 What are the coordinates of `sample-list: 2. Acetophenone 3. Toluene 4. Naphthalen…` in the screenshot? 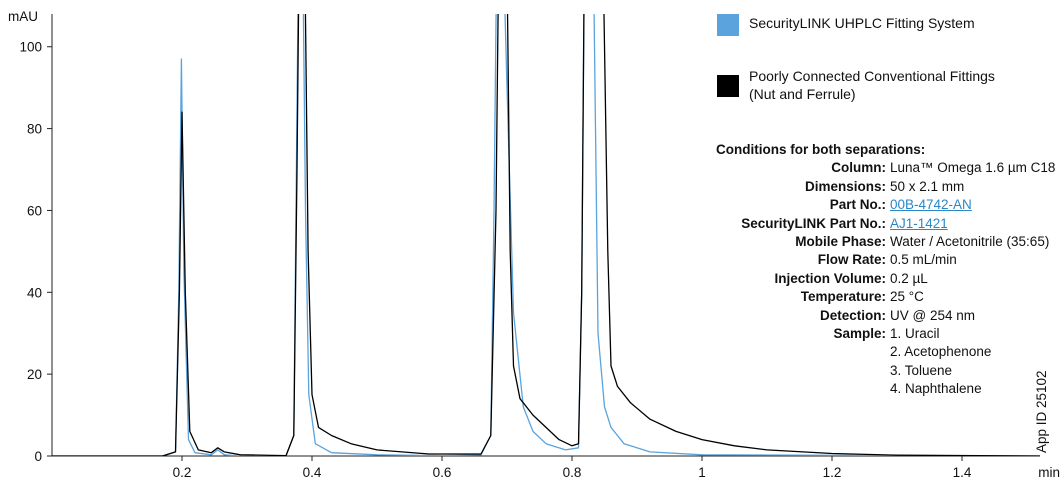 It's located at (972, 370).